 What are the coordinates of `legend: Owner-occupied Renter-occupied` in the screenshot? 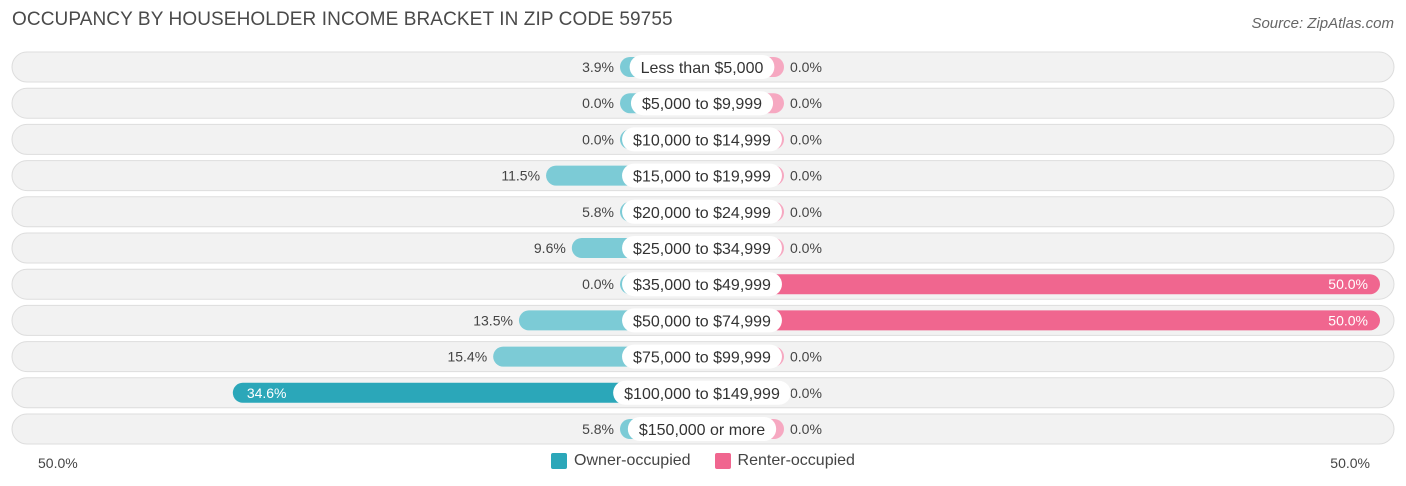 It's located at (703, 461).